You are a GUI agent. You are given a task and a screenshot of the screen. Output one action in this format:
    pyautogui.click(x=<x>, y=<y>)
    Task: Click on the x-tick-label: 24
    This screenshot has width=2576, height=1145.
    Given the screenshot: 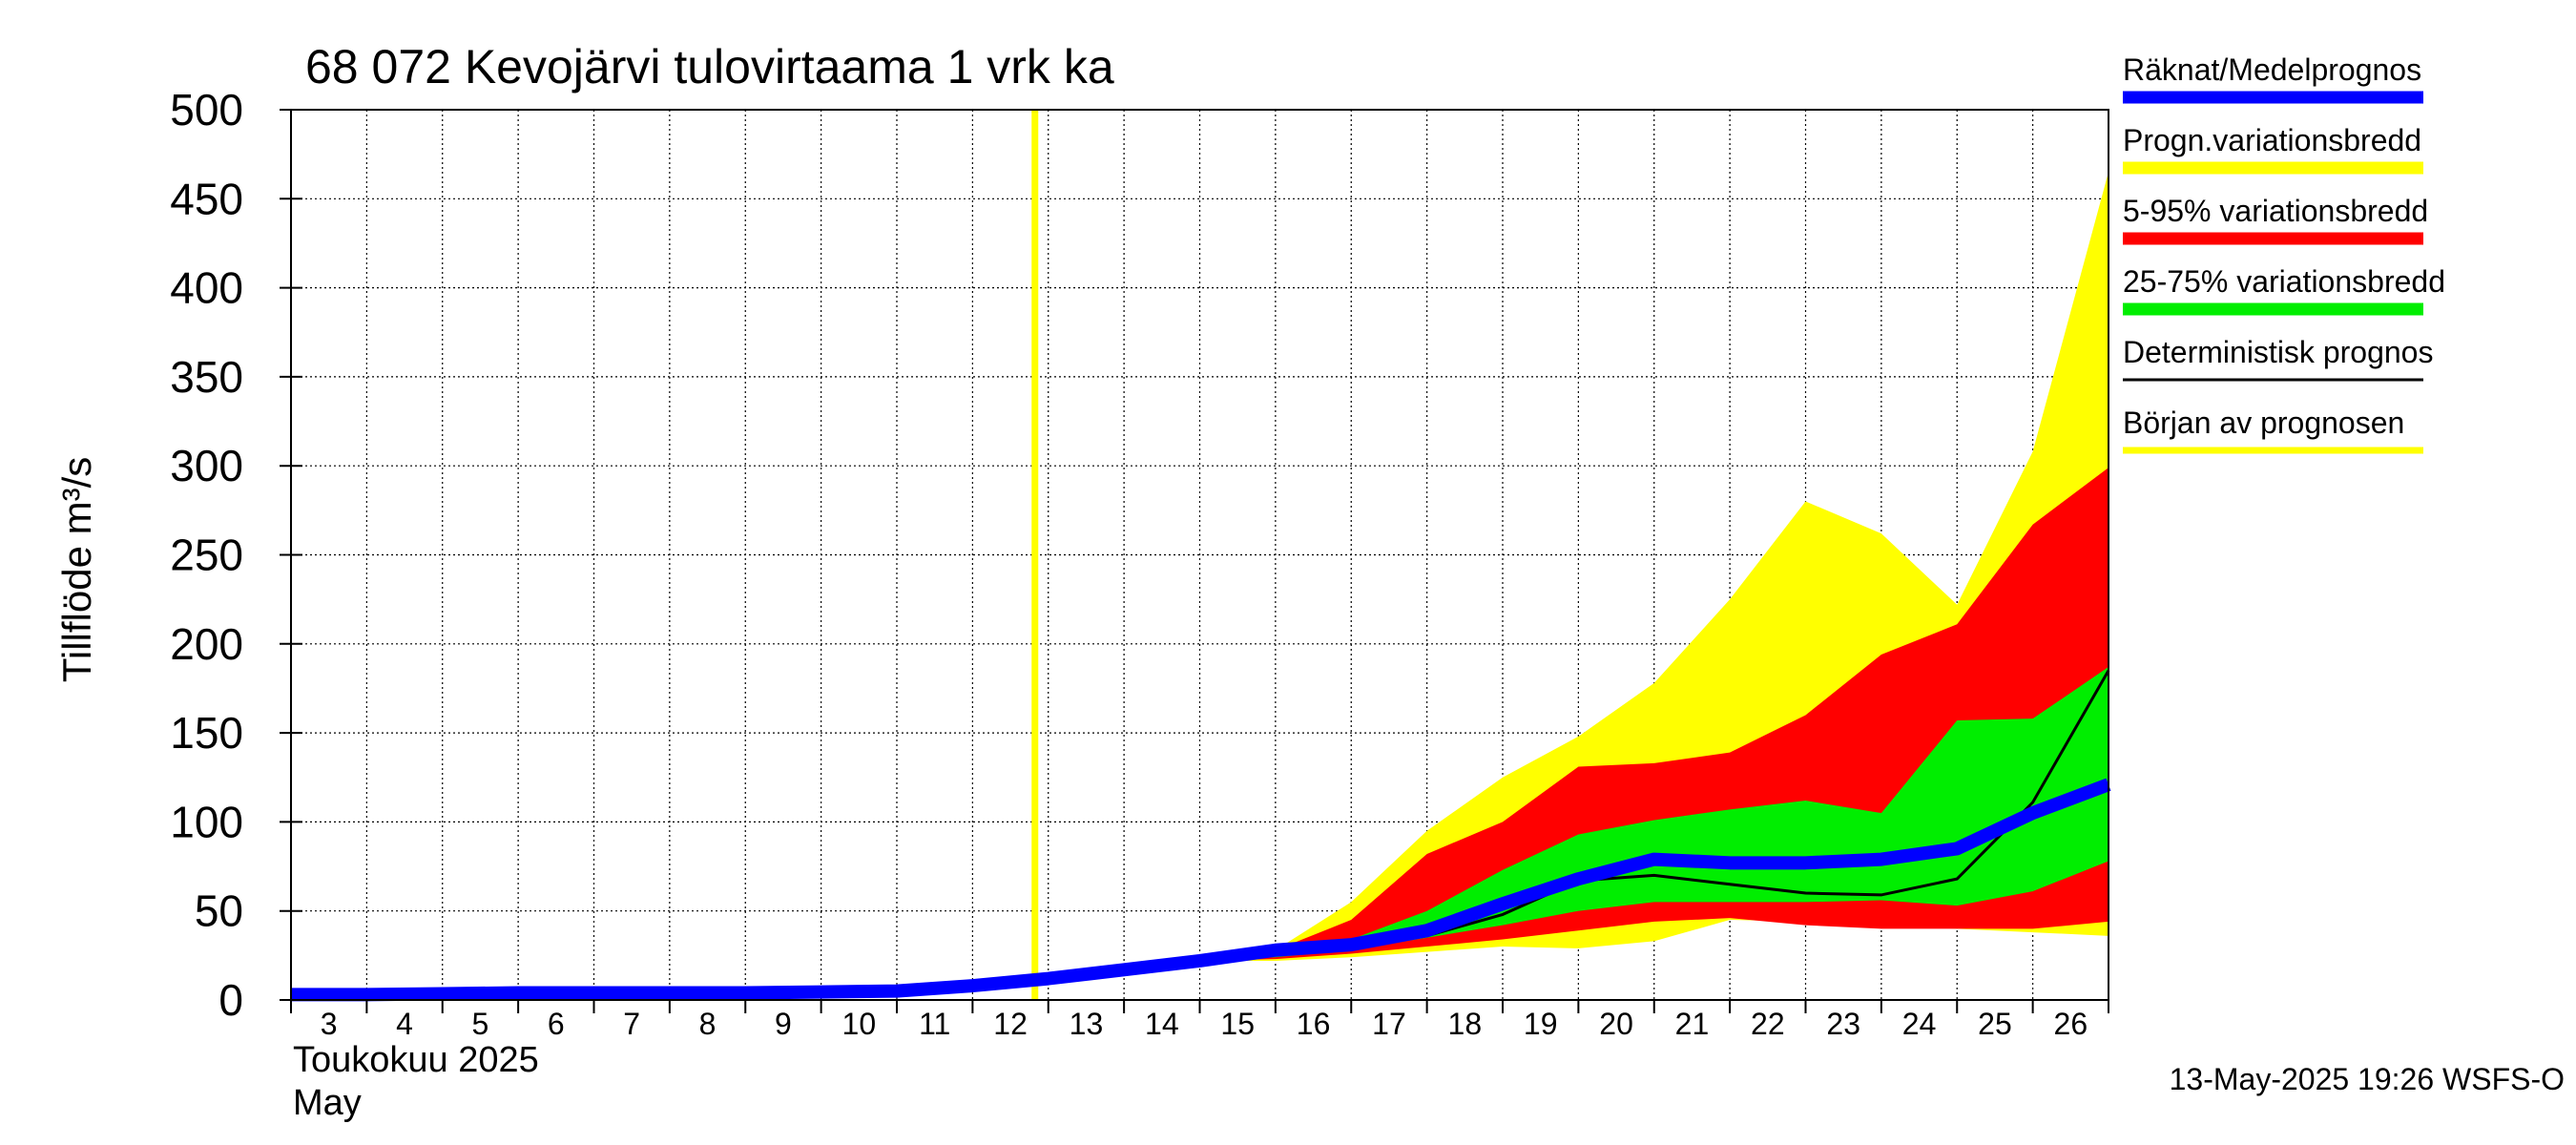 What is the action you would take?
    pyautogui.click(x=1919, y=1024)
    